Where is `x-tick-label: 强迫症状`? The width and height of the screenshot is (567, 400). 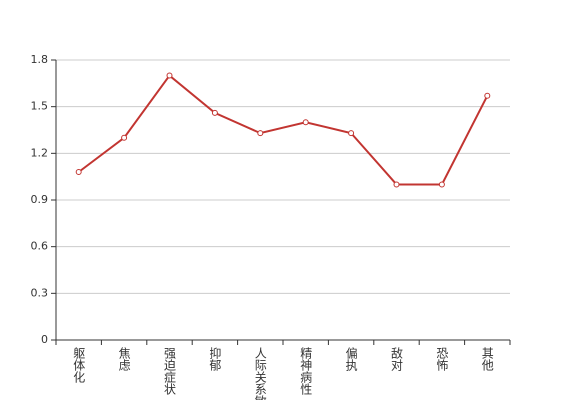
x-tick-label: 强迫症状 is located at coordinates (170, 371).